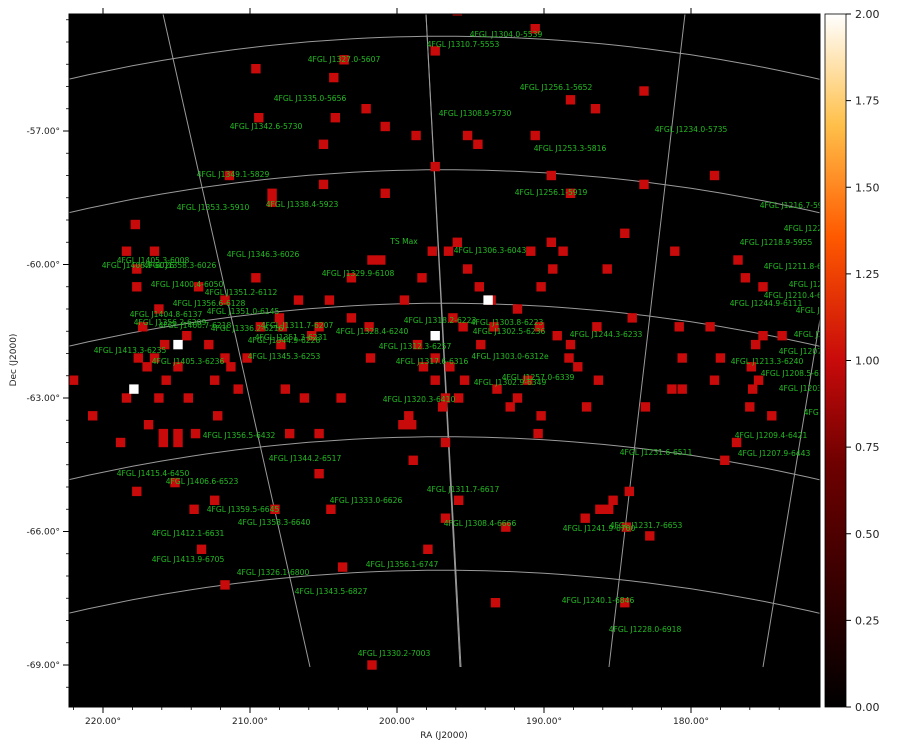 This screenshot has width=902, height=750. Describe the element at coordinates (598, 600) in the screenshot. I see `source-label: 4FGL J1240.1-6846` at that location.